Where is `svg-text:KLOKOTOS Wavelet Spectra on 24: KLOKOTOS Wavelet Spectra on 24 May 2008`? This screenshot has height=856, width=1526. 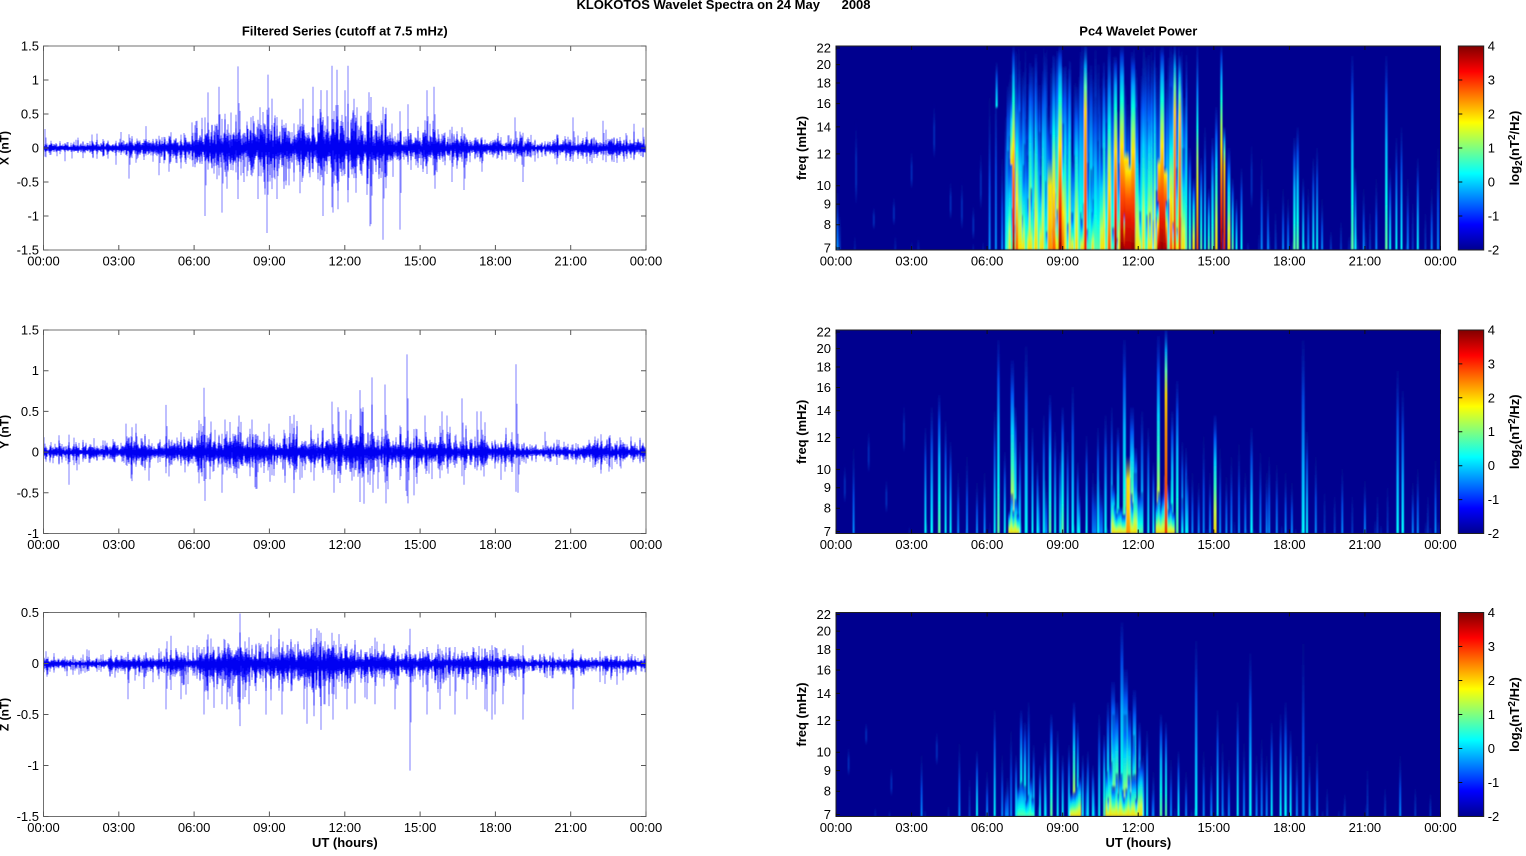 svg-text:KLOKOTOS Wavelet Spectra on 24: KLOKOTOS Wavelet Spectra on 24 May 2008 is located at coordinates (723, 6).